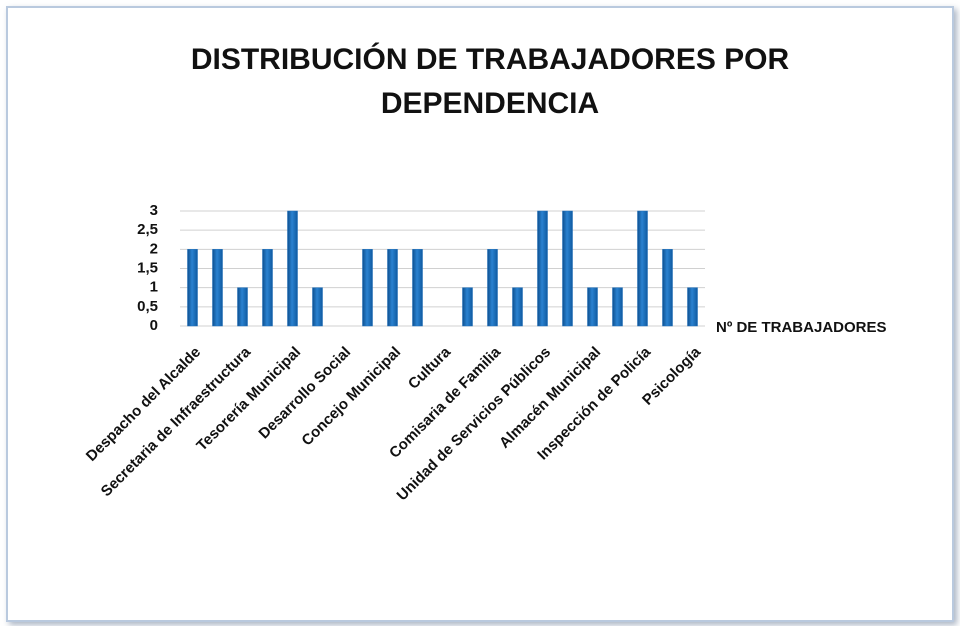  Describe the element at coordinates (154, 325) in the screenshot. I see `y-tick-label: 0` at that location.